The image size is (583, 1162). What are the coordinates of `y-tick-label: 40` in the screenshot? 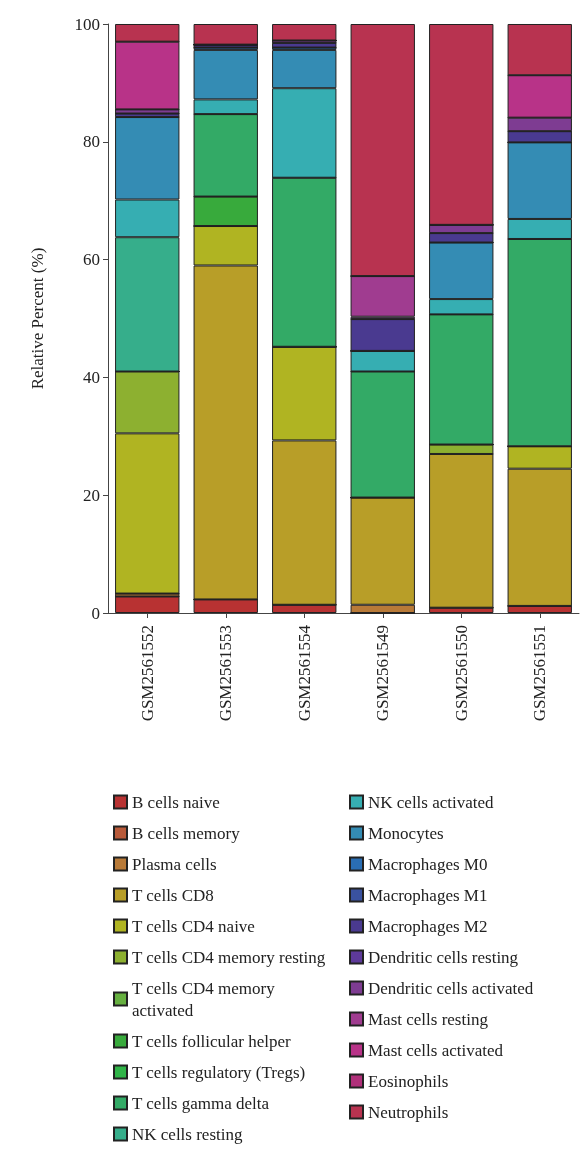 It's located at (91, 377).